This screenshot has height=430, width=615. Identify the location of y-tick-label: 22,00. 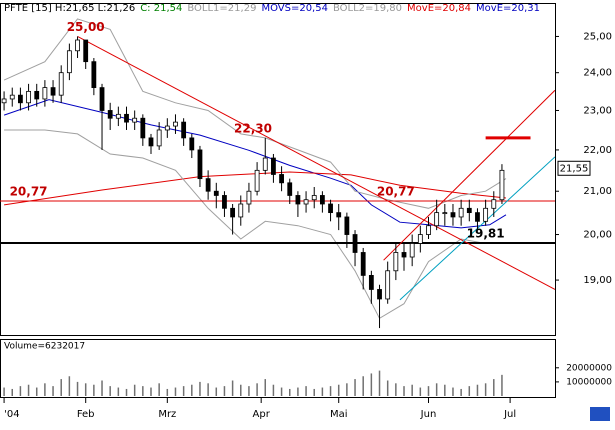
(597, 150).